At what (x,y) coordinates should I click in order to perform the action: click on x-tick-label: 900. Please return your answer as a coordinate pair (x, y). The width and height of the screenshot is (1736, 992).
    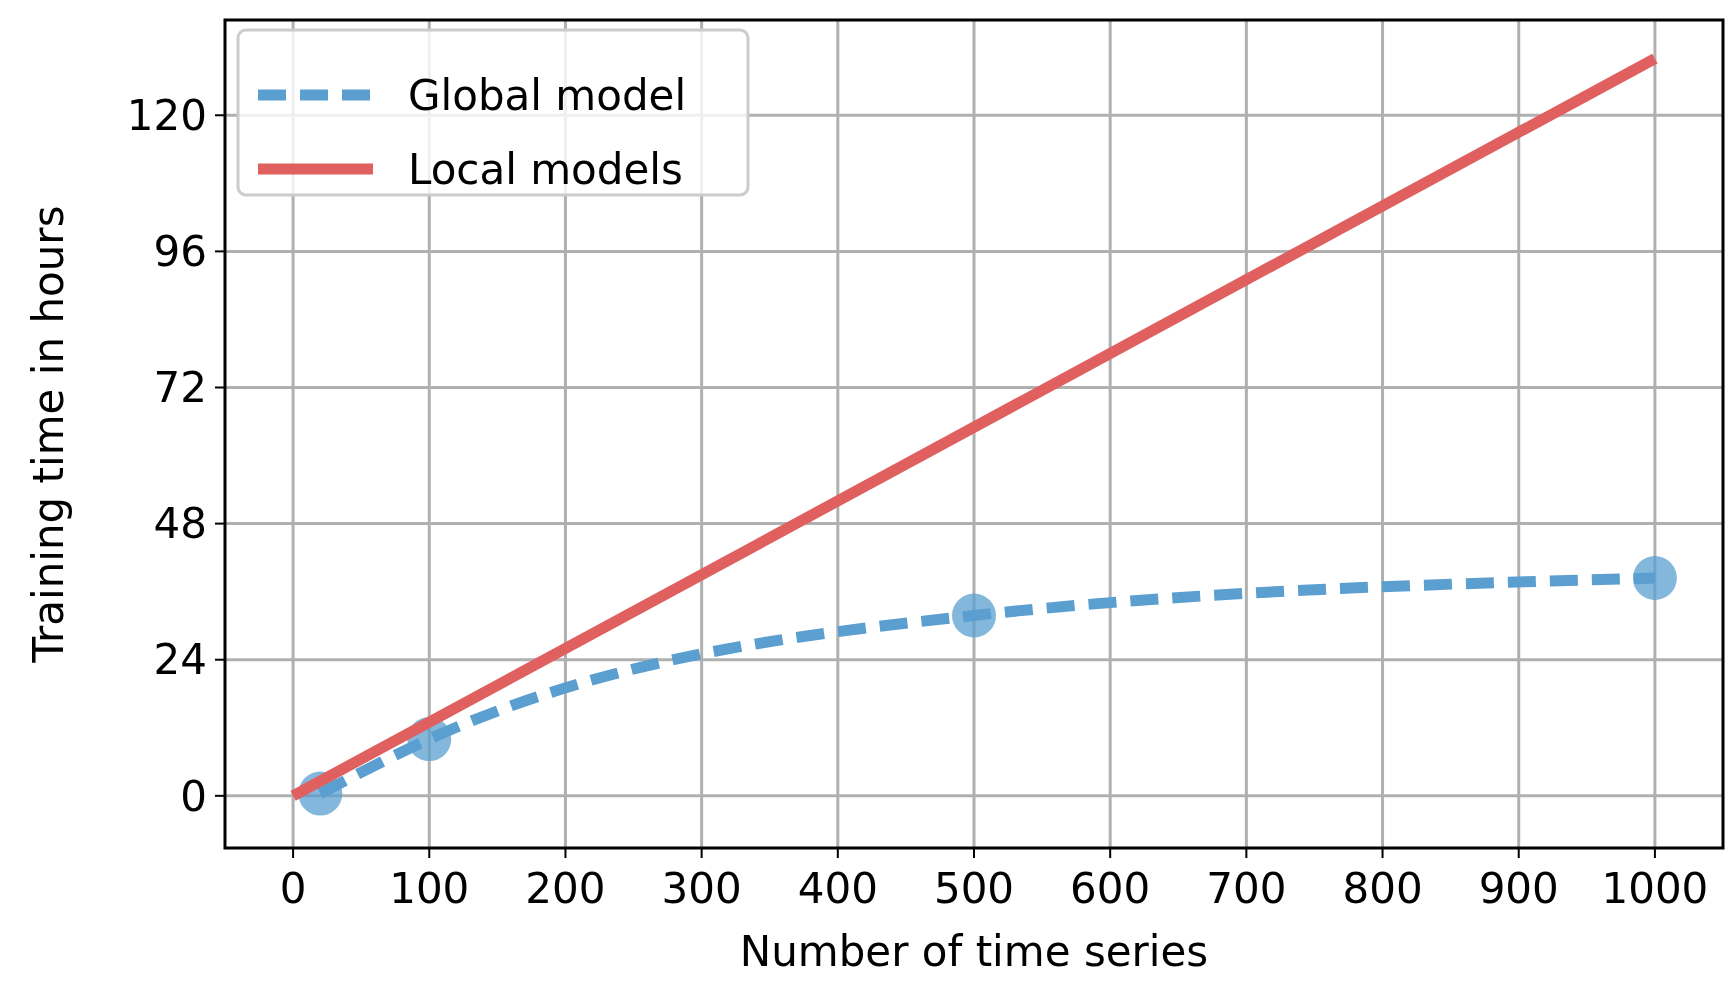
    Looking at the image, I should click on (1518, 888).